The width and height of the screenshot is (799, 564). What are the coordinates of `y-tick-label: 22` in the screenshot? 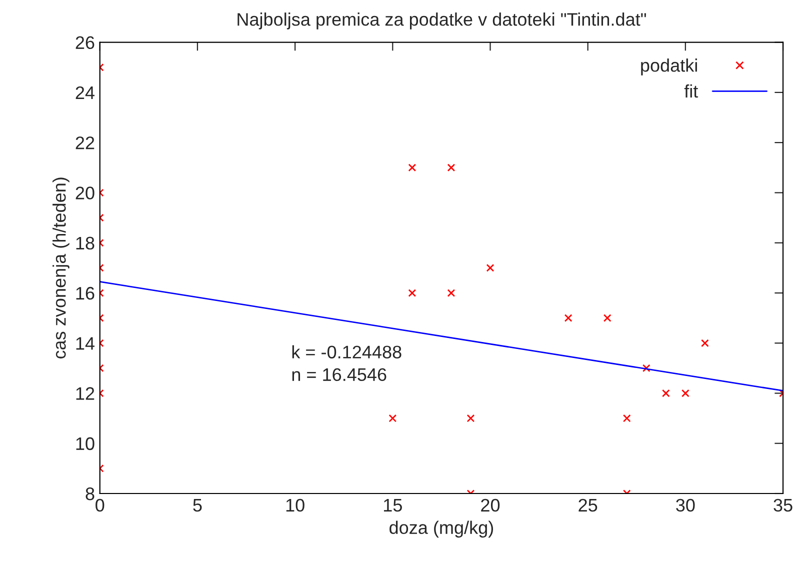 It's located at (85, 143).